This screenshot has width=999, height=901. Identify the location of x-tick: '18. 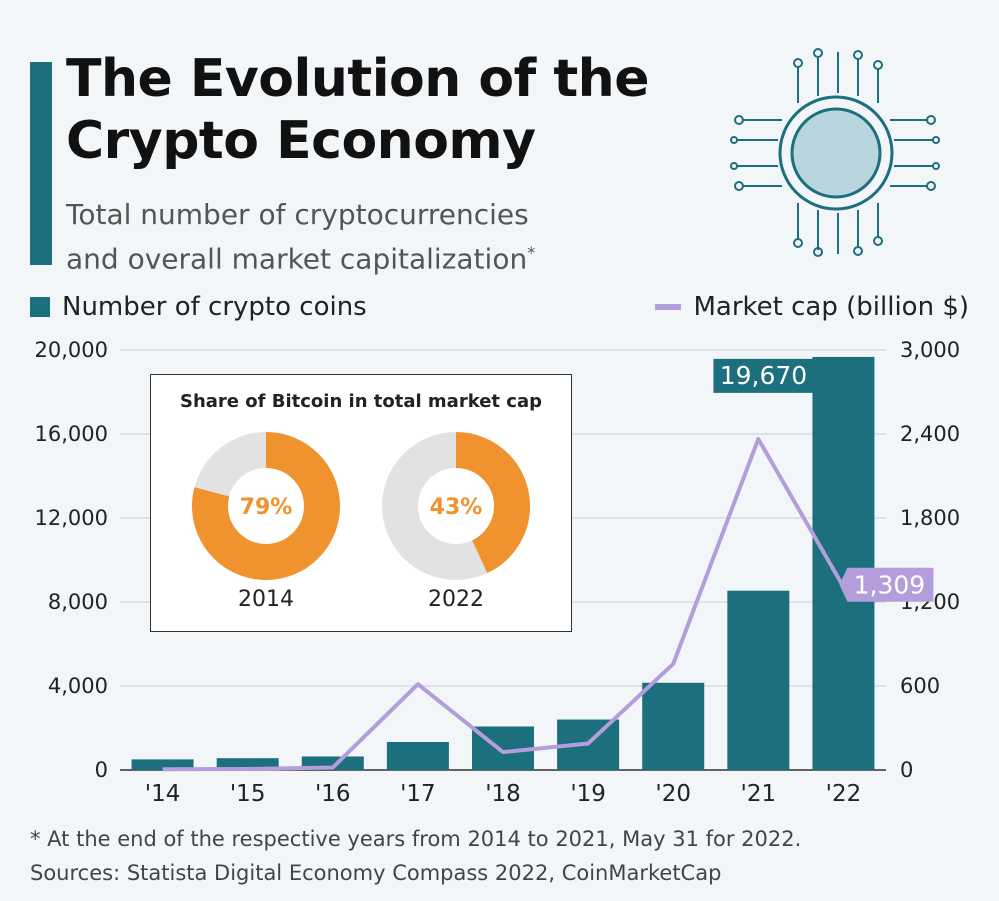
(503, 794).